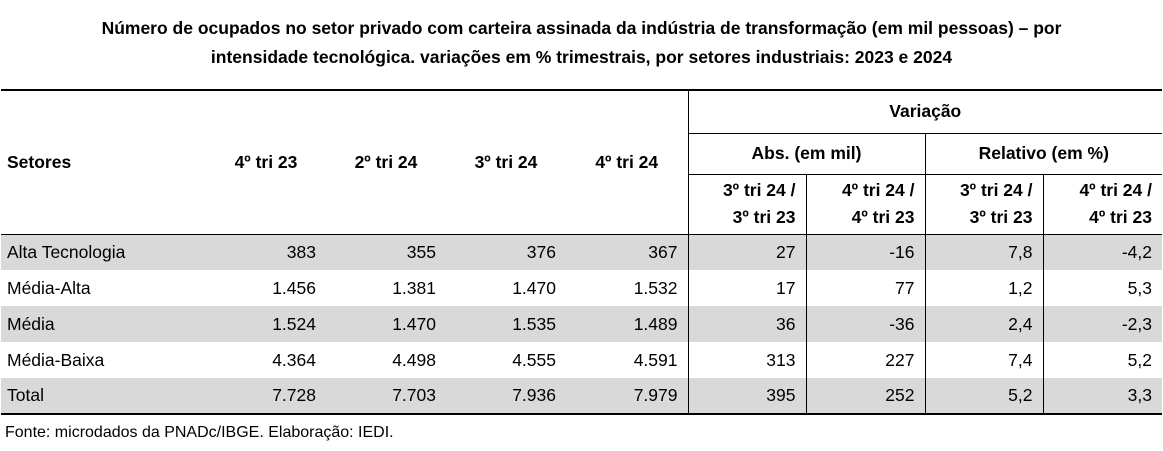 The height and width of the screenshot is (451, 1163). Describe the element at coordinates (266, 324) in the screenshot. I see `cell: 1.524` at that location.